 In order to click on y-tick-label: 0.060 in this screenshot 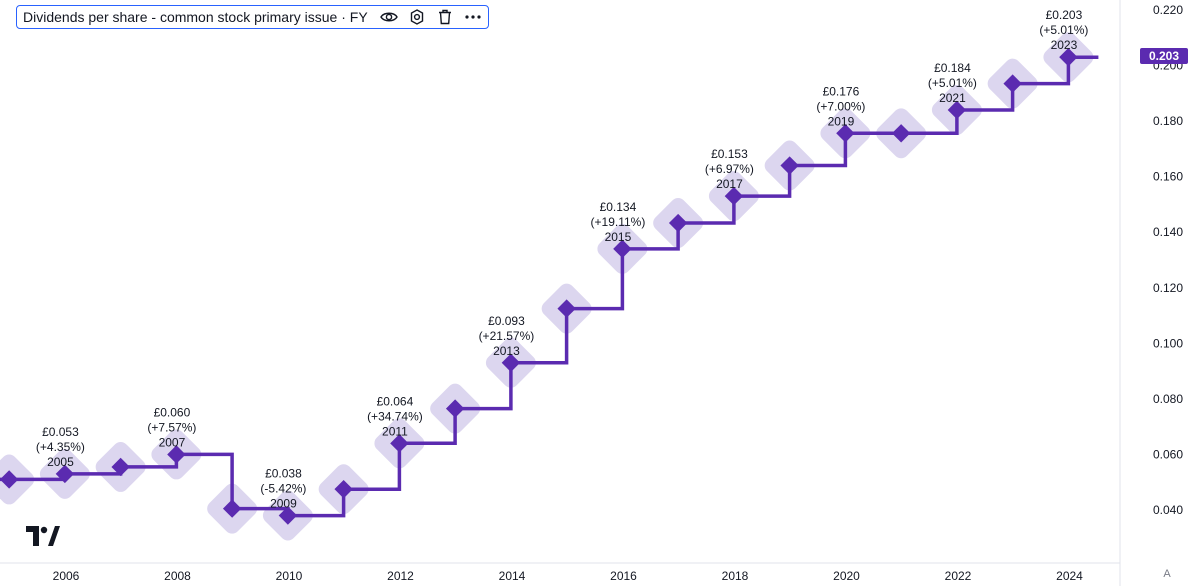, I will do `click(1168, 454)`.